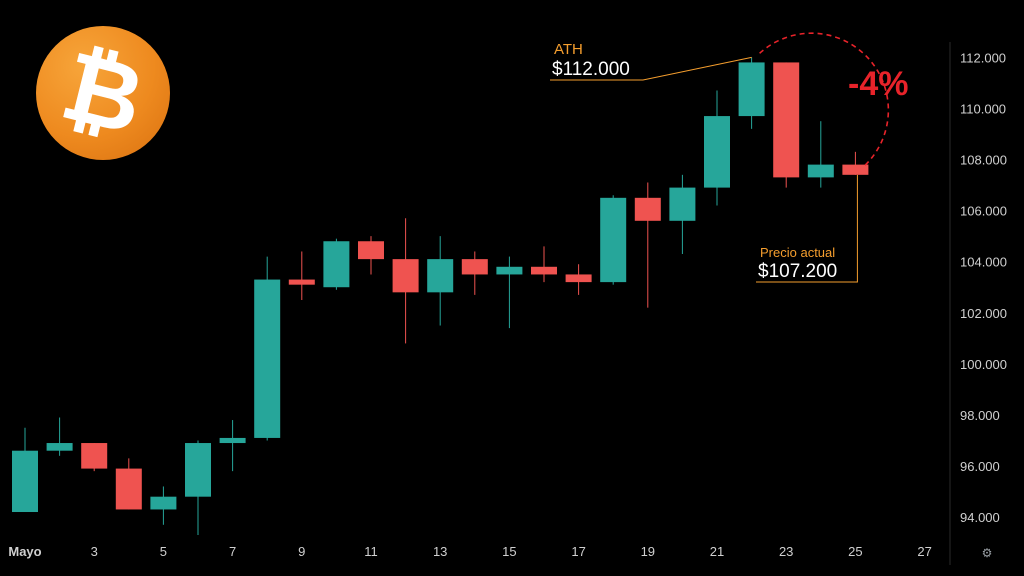 Image resolution: width=1024 pixels, height=576 pixels. Describe the element at coordinates (983, 313) in the screenshot. I see `y-tick-label: 102.000` at that location.